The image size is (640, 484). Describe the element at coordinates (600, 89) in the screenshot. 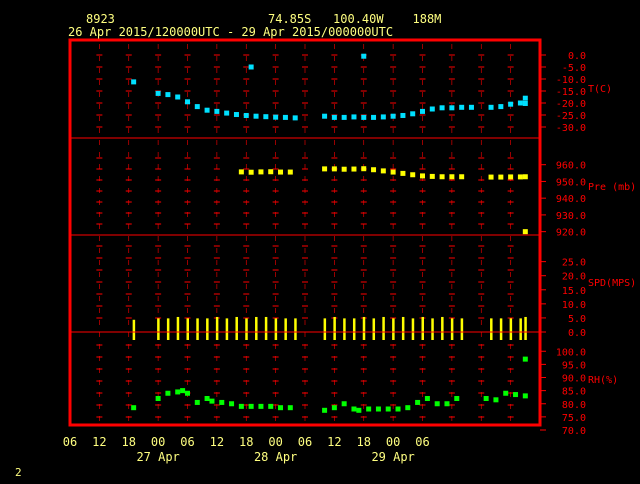

I see `panel-label-temperature: T(C)` at that location.